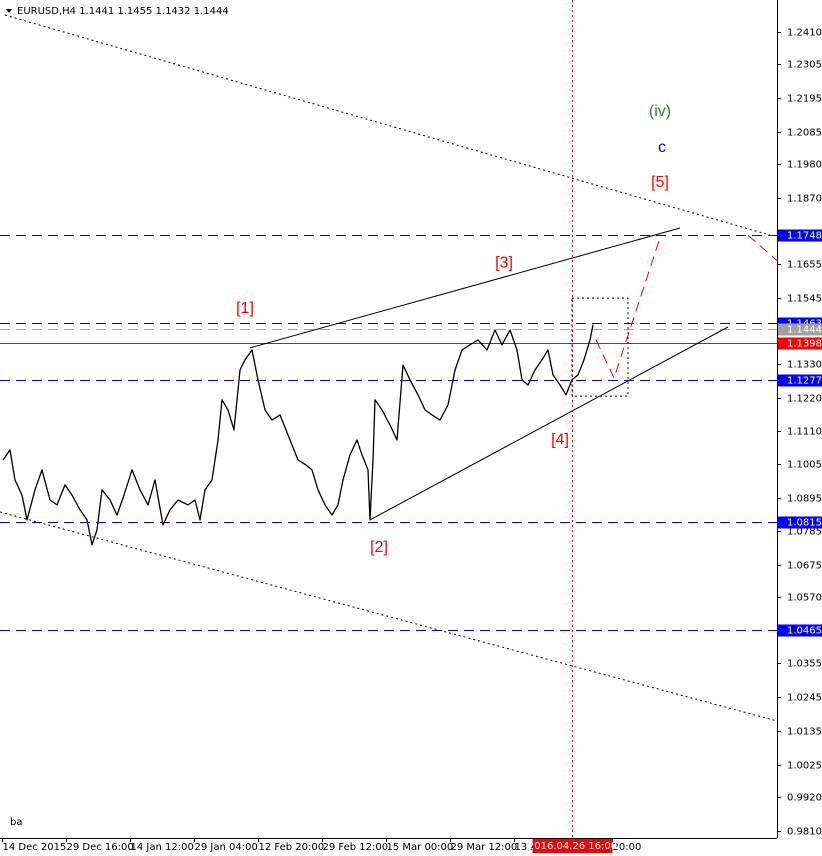 This screenshot has height=856, width=822. Describe the element at coordinates (660, 111) in the screenshot. I see `wave-label: (iv)` at that location.